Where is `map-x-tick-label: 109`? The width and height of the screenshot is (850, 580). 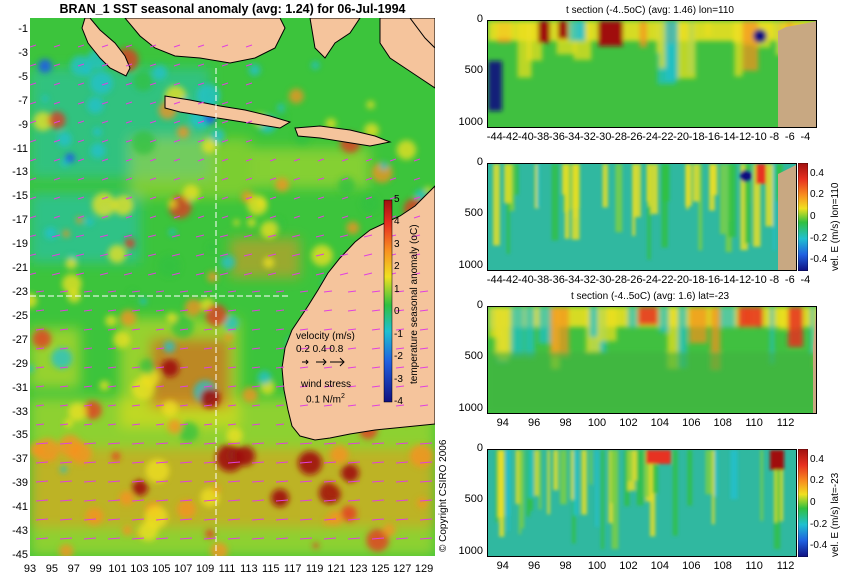
map-x-tick-label: 109 is located at coordinates (205, 569).